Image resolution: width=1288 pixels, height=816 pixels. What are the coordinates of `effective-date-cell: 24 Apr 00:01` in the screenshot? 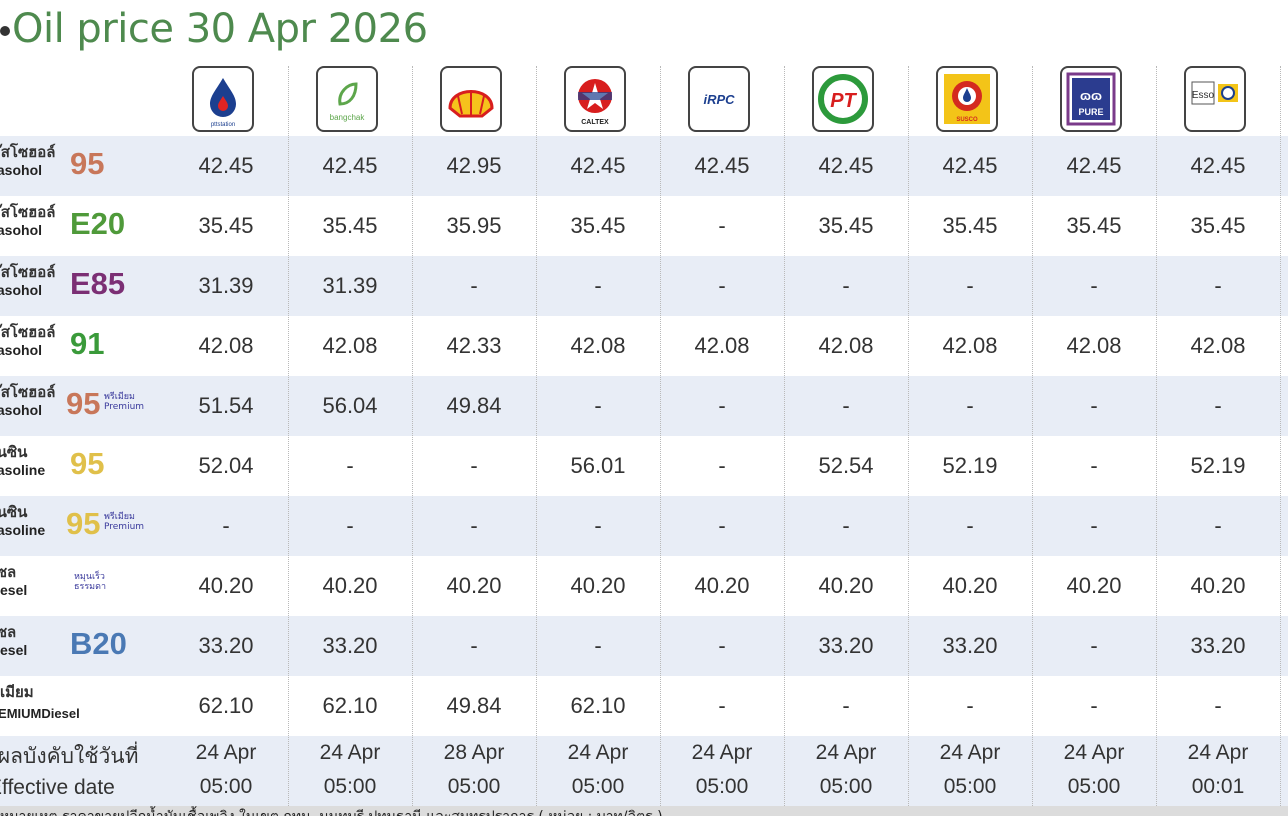 It's located at (1218, 770).